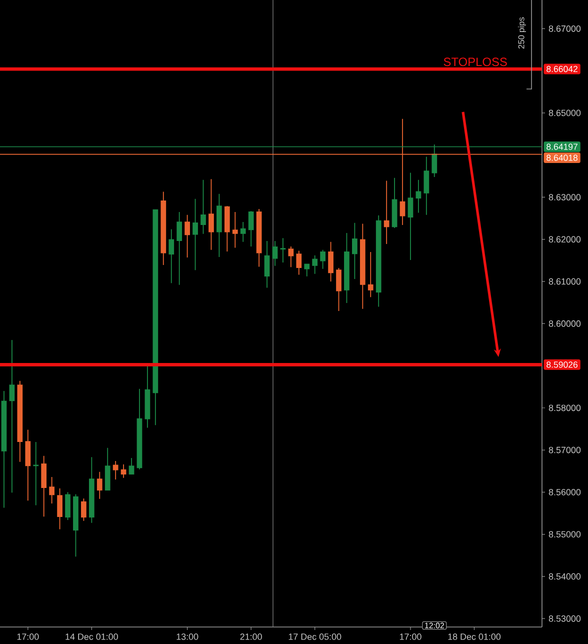 Image resolution: width=588 pixels, height=644 pixels. I want to click on y-tick-label: 8.67000, so click(564, 28).